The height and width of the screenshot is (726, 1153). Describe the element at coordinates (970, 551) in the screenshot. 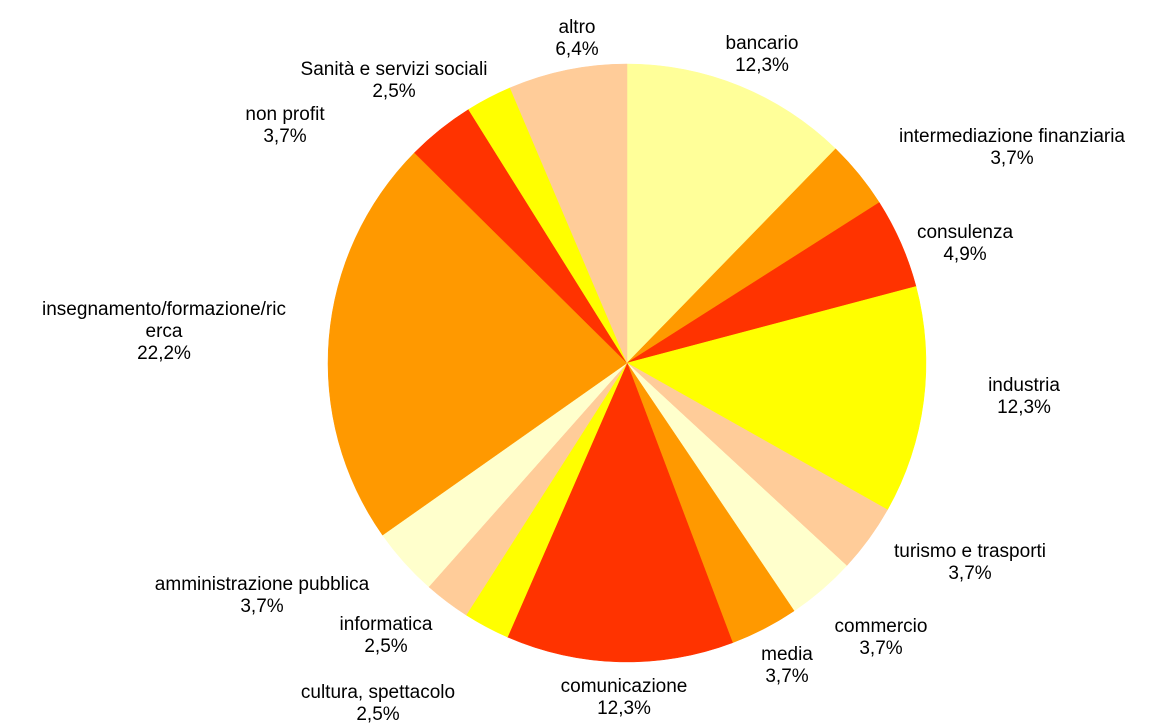

I see `slice-name: turismo e trasporti` at that location.